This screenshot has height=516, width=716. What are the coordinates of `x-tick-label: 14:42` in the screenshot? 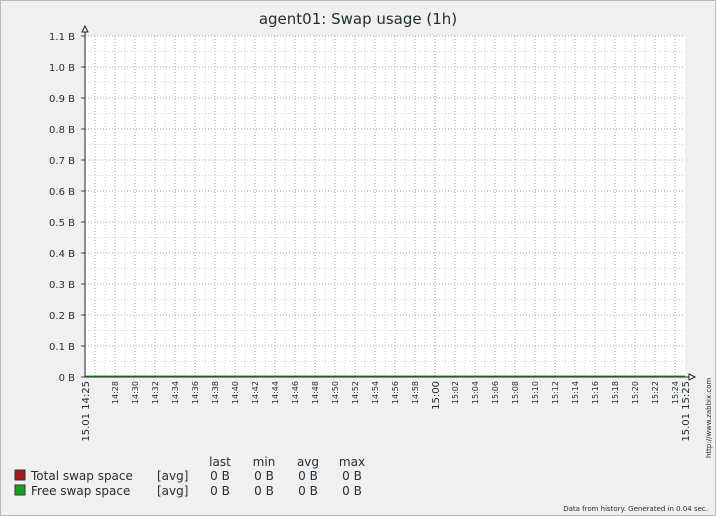 It's located at (255, 392).